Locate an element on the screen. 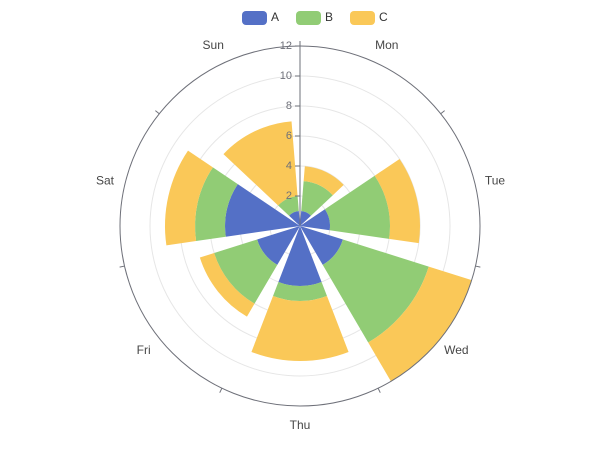 This screenshot has height=455, width=600. radial-tick-label: 10 is located at coordinates (286, 76).